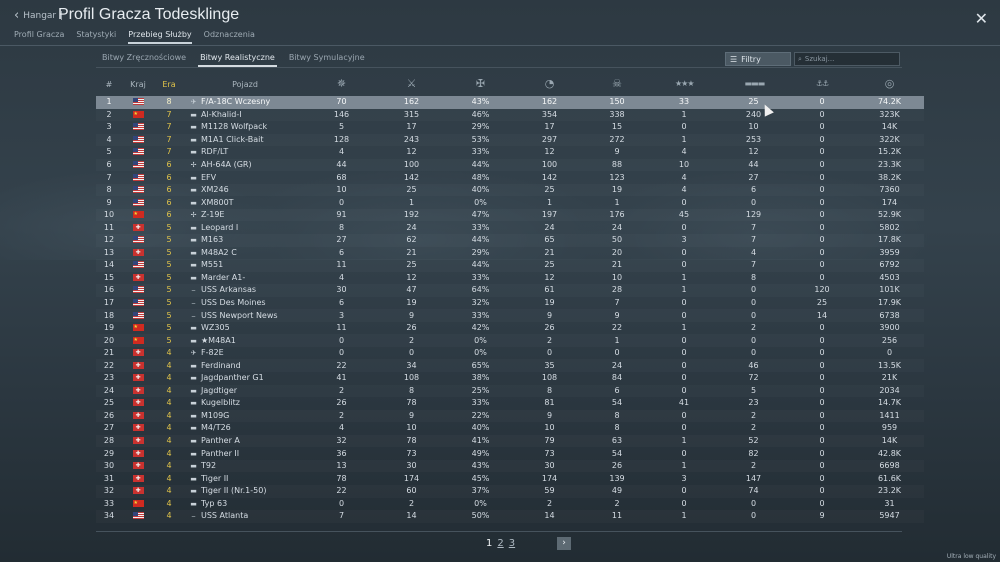 Image resolution: width=1000 pixels, height=562 pixels. What do you see at coordinates (245, 278) in the screenshot?
I see `vehicle-cell: ▬ Marder A1-` at bounding box center [245, 278].